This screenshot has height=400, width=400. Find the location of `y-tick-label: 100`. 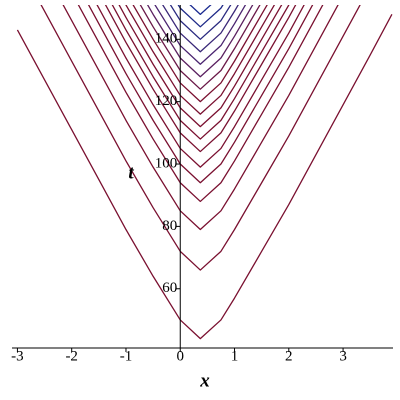

y-tick-label: 100 is located at coordinates (166, 163).